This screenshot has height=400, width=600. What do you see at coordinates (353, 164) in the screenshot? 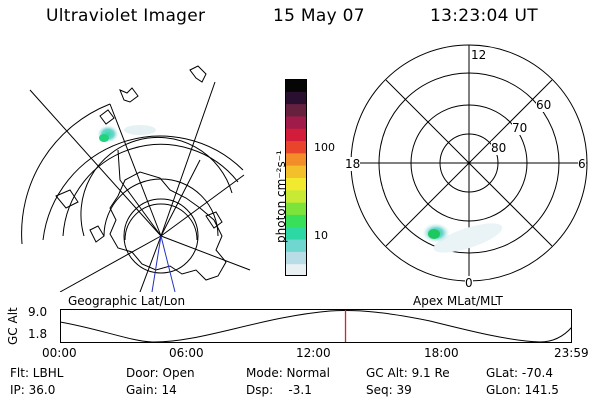
I see `mlt-label-18: 18` at bounding box center [353, 164].